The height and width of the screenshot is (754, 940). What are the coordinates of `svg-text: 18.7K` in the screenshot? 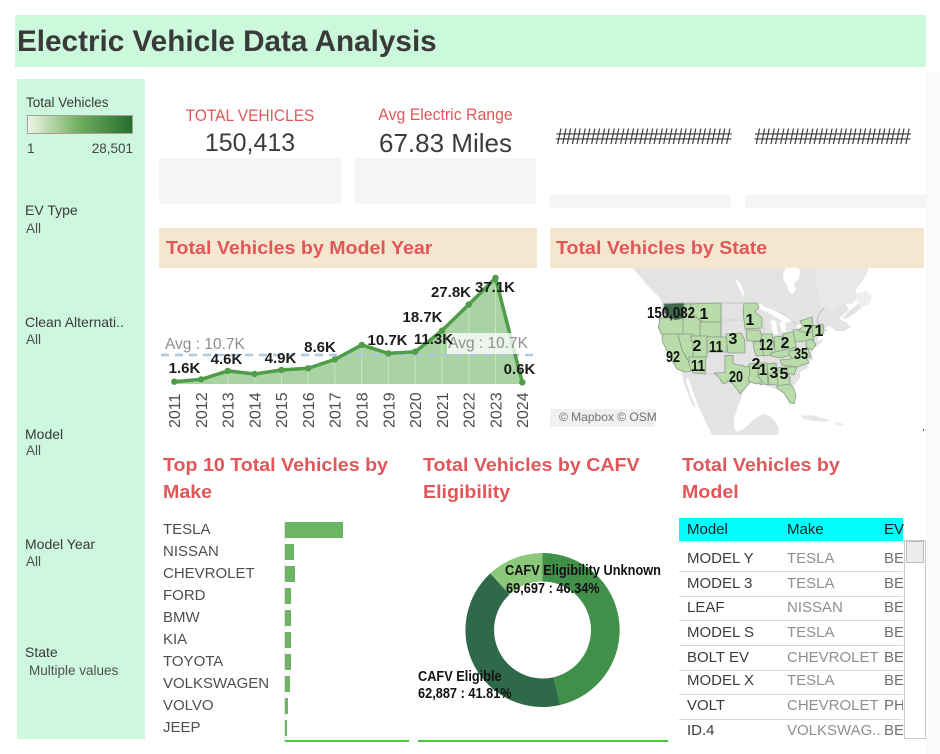 It's located at (422, 317).